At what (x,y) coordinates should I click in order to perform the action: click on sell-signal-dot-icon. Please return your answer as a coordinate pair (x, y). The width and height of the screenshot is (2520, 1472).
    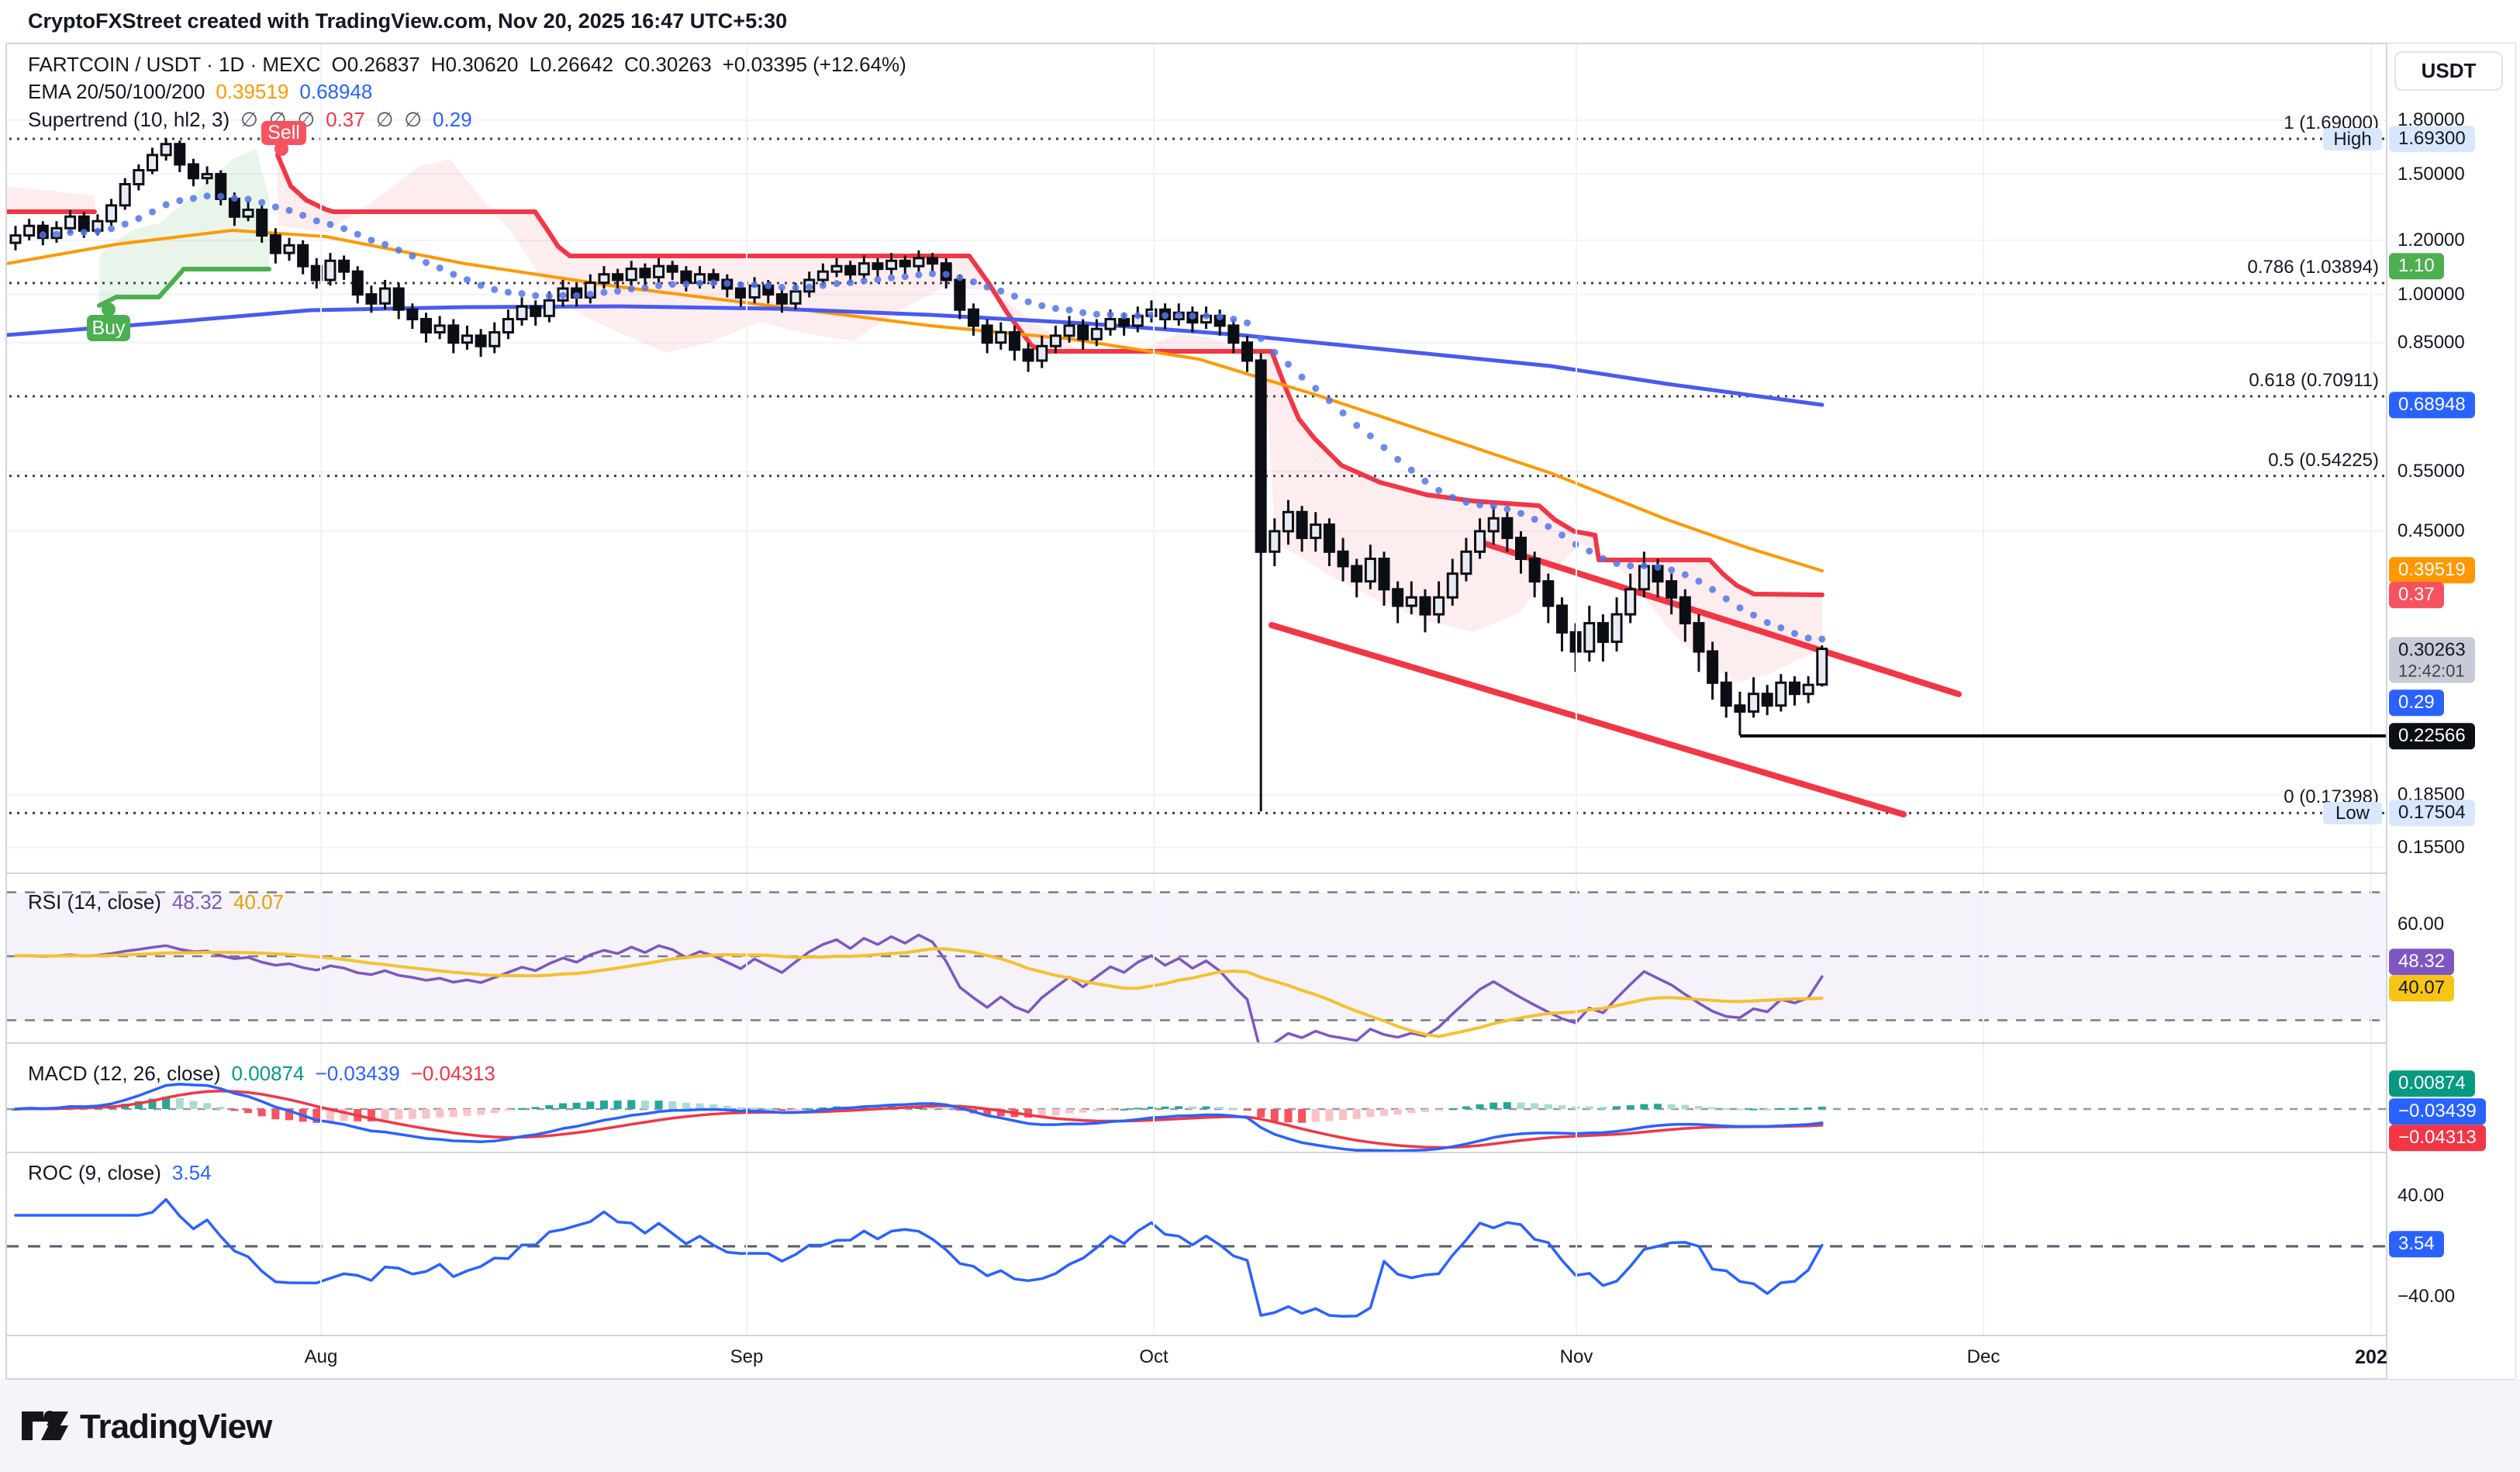
    Looking at the image, I should click on (281, 149).